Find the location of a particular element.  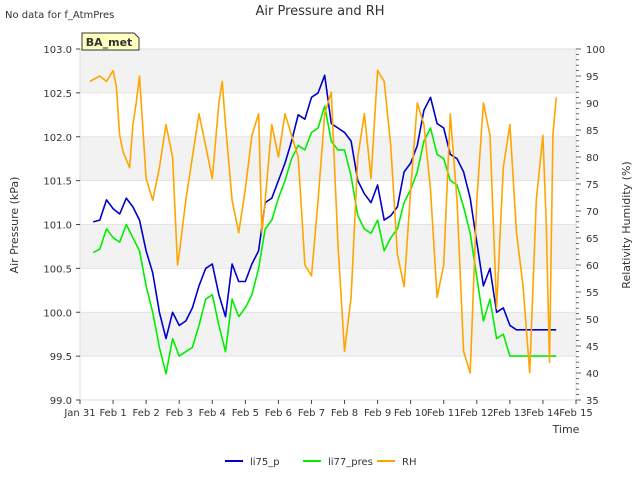

y-left-tick-label: 102.5 is located at coordinates (57, 94).